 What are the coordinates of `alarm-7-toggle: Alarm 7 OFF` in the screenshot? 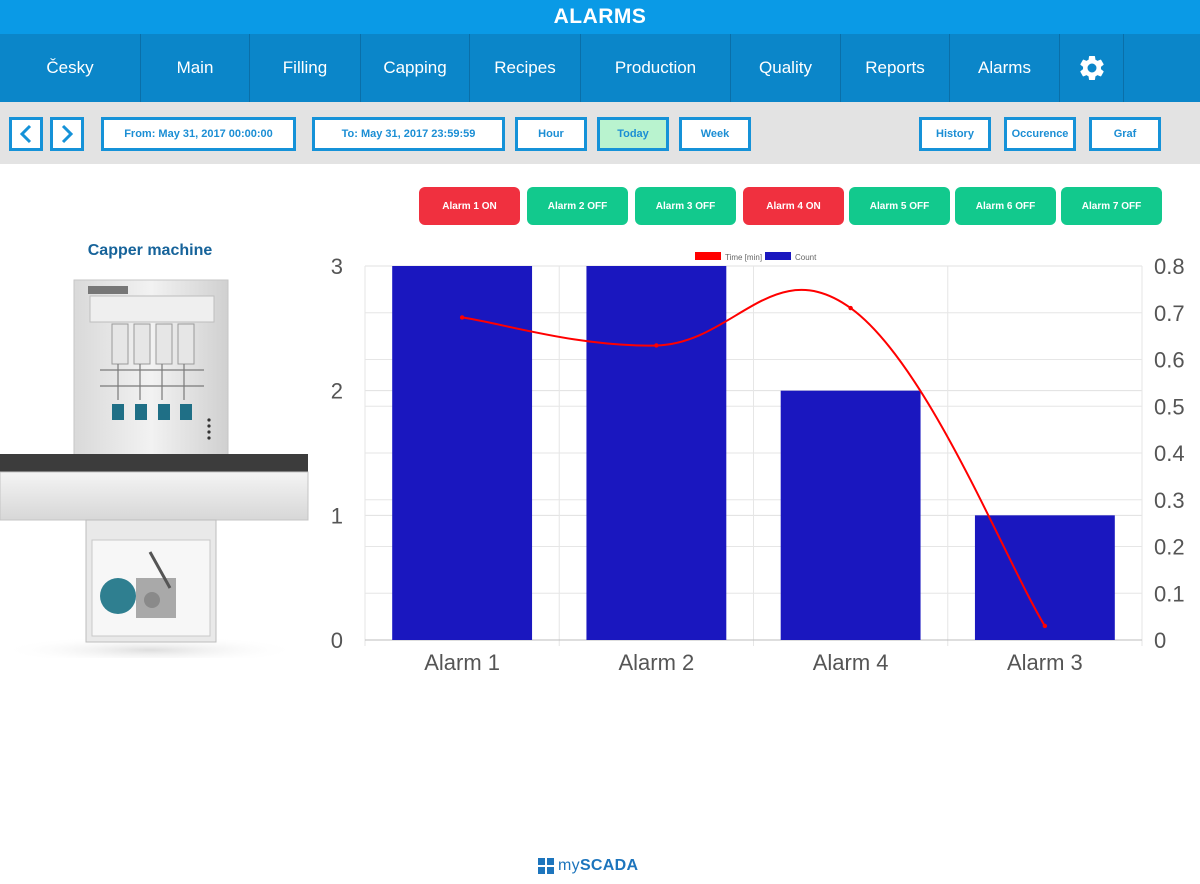 It's located at (1111, 206).